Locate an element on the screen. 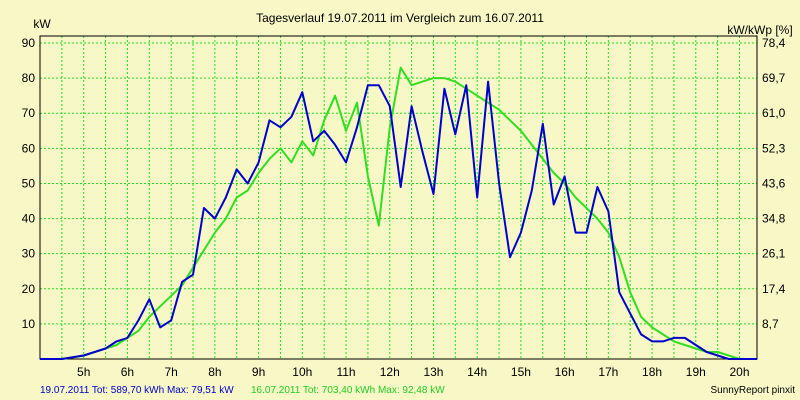 Image resolution: width=800 pixels, height=400 pixels. y-tick-label-right: 34,8 is located at coordinates (774, 219).